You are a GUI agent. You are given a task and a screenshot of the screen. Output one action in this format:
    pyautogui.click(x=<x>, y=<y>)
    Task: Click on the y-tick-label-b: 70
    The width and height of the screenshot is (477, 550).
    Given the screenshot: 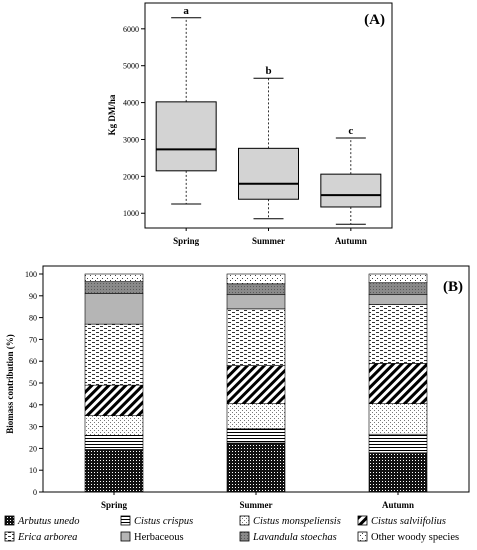 What is the action you would take?
    pyautogui.click(x=33, y=339)
    